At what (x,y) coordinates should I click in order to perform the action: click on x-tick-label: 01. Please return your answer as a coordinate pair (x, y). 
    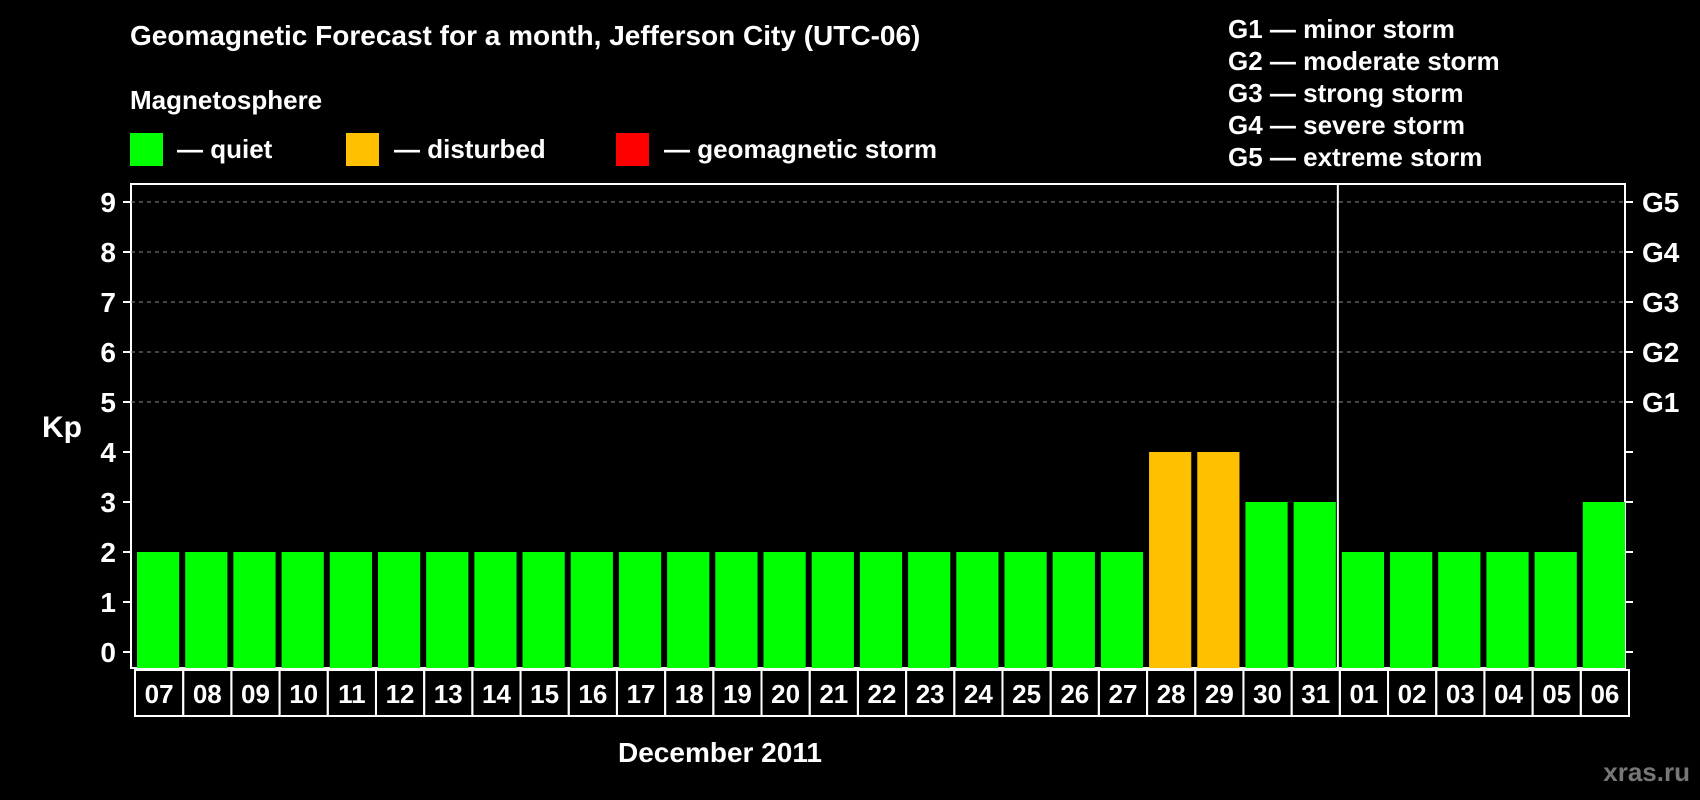
    Looking at the image, I should click on (1363, 694).